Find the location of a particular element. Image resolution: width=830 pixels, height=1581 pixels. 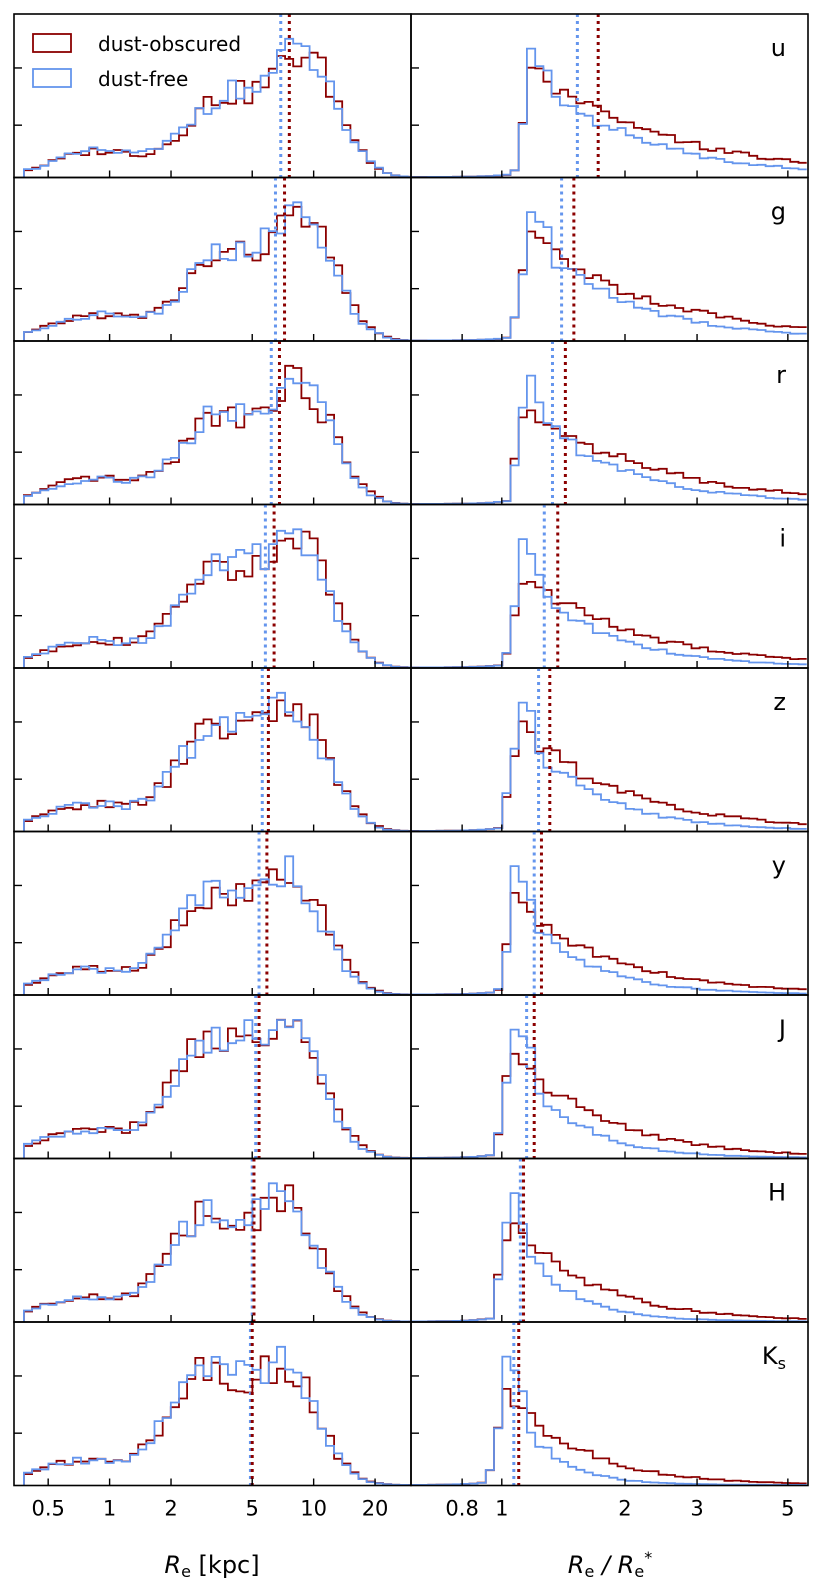

right-hist-dust-obscured-u is located at coordinates (609, 122).